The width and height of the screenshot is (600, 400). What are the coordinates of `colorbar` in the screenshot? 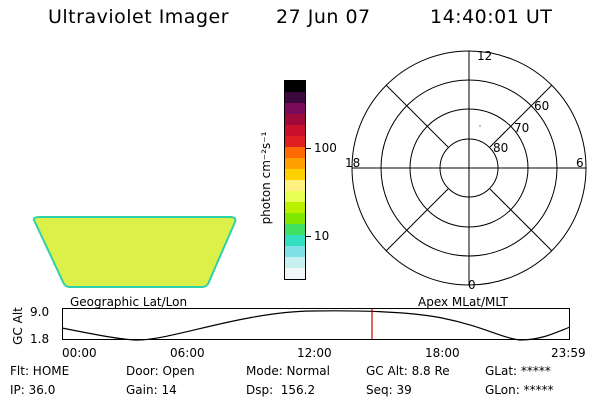 It's located at (295, 180).